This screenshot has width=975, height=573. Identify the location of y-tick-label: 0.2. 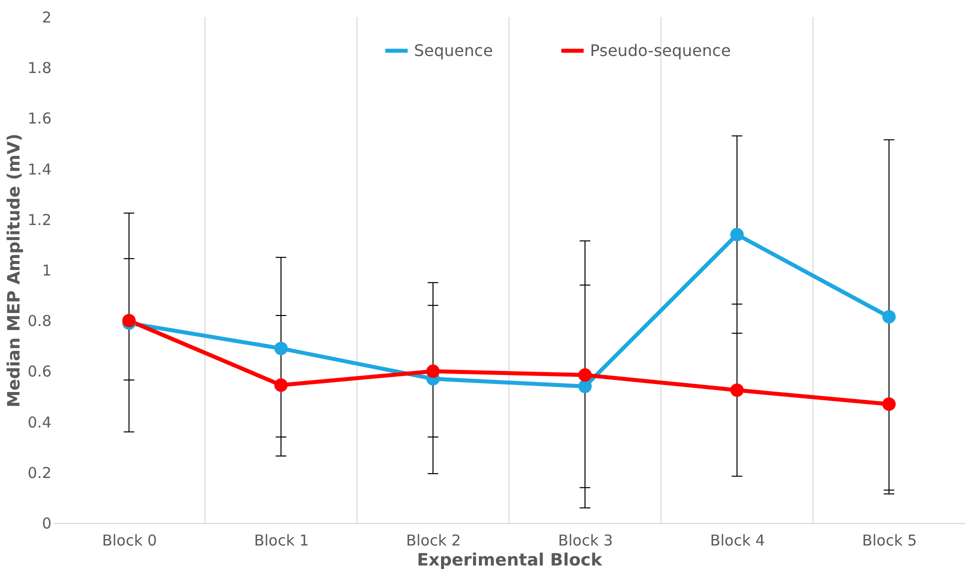
(40, 473).